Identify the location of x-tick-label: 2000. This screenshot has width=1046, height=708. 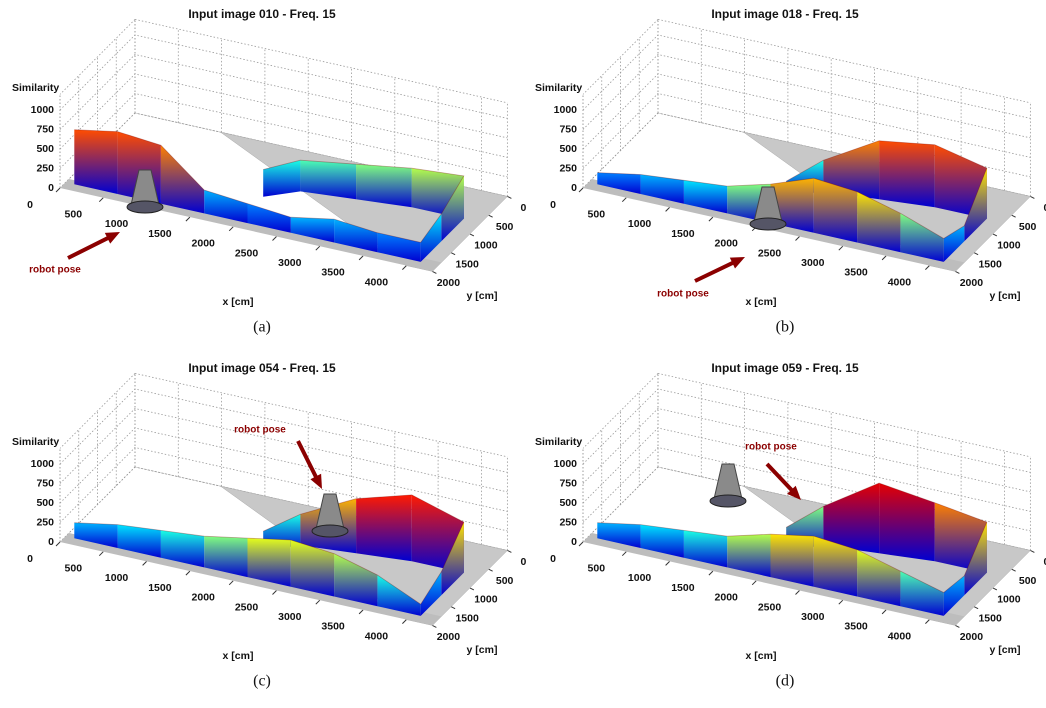
(727, 244).